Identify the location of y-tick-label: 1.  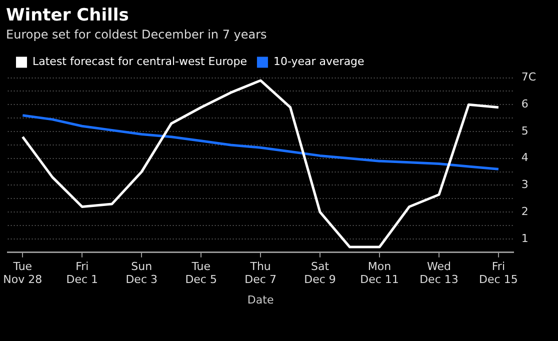
(524, 238).